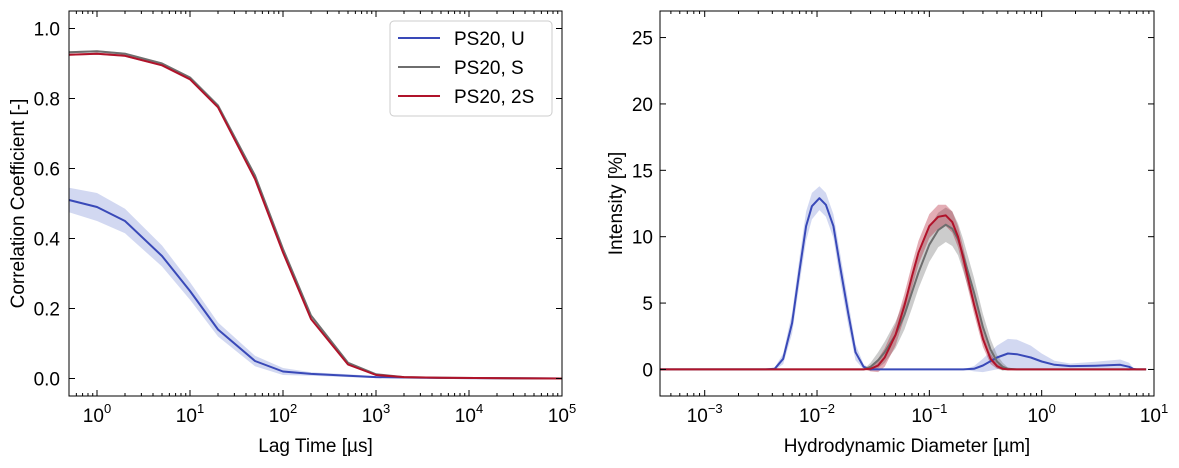 The height and width of the screenshot is (468, 1179). What do you see at coordinates (929, 414) in the screenshot?
I see `x-tick-label: 10⁻¹` at bounding box center [929, 414].